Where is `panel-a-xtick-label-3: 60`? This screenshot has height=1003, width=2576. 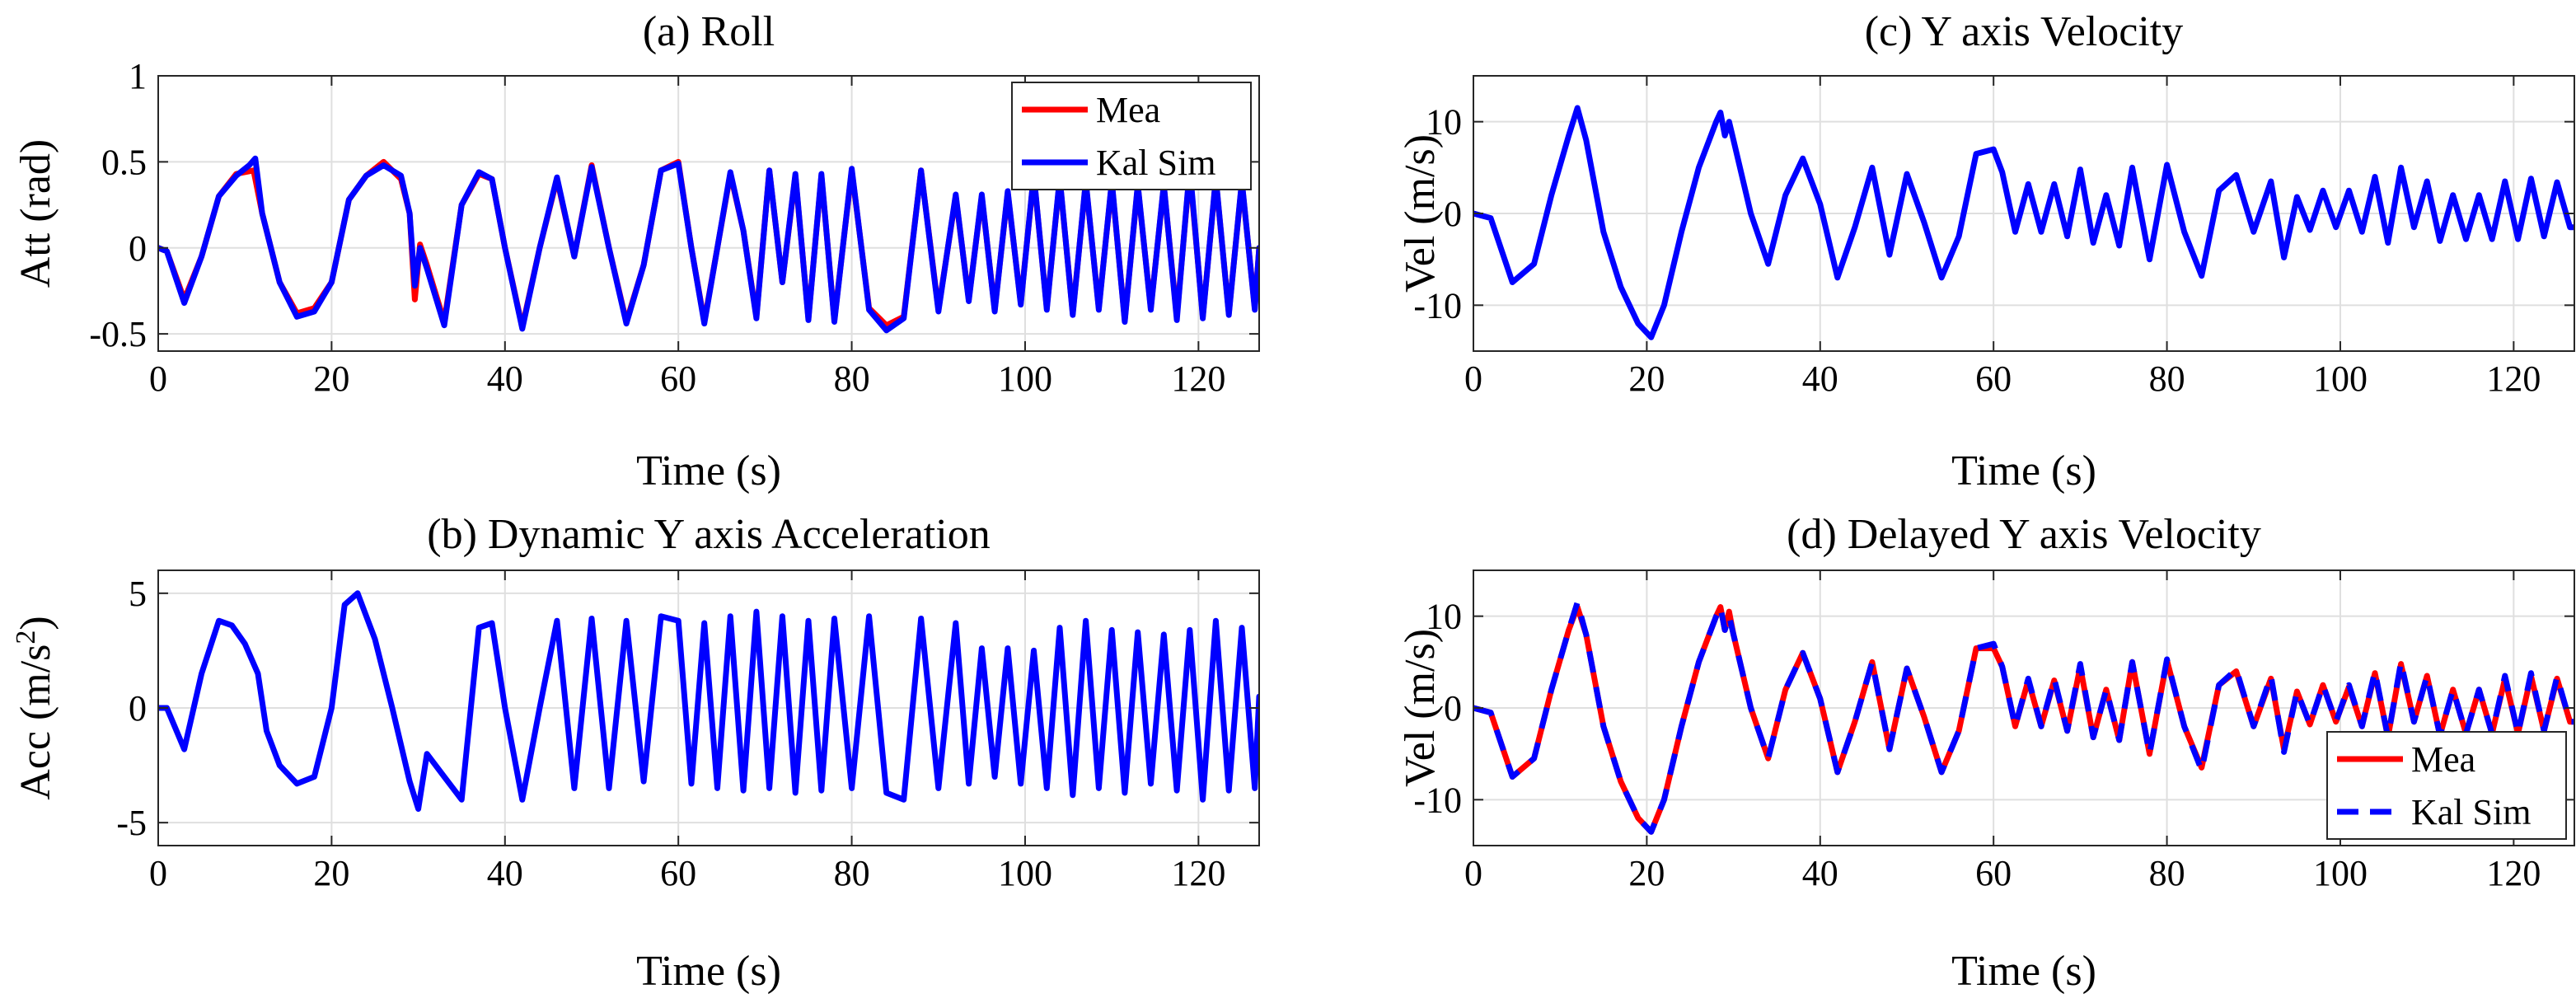 panel-a-xtick-label-3: 60 is located at coordinates (678, 379).